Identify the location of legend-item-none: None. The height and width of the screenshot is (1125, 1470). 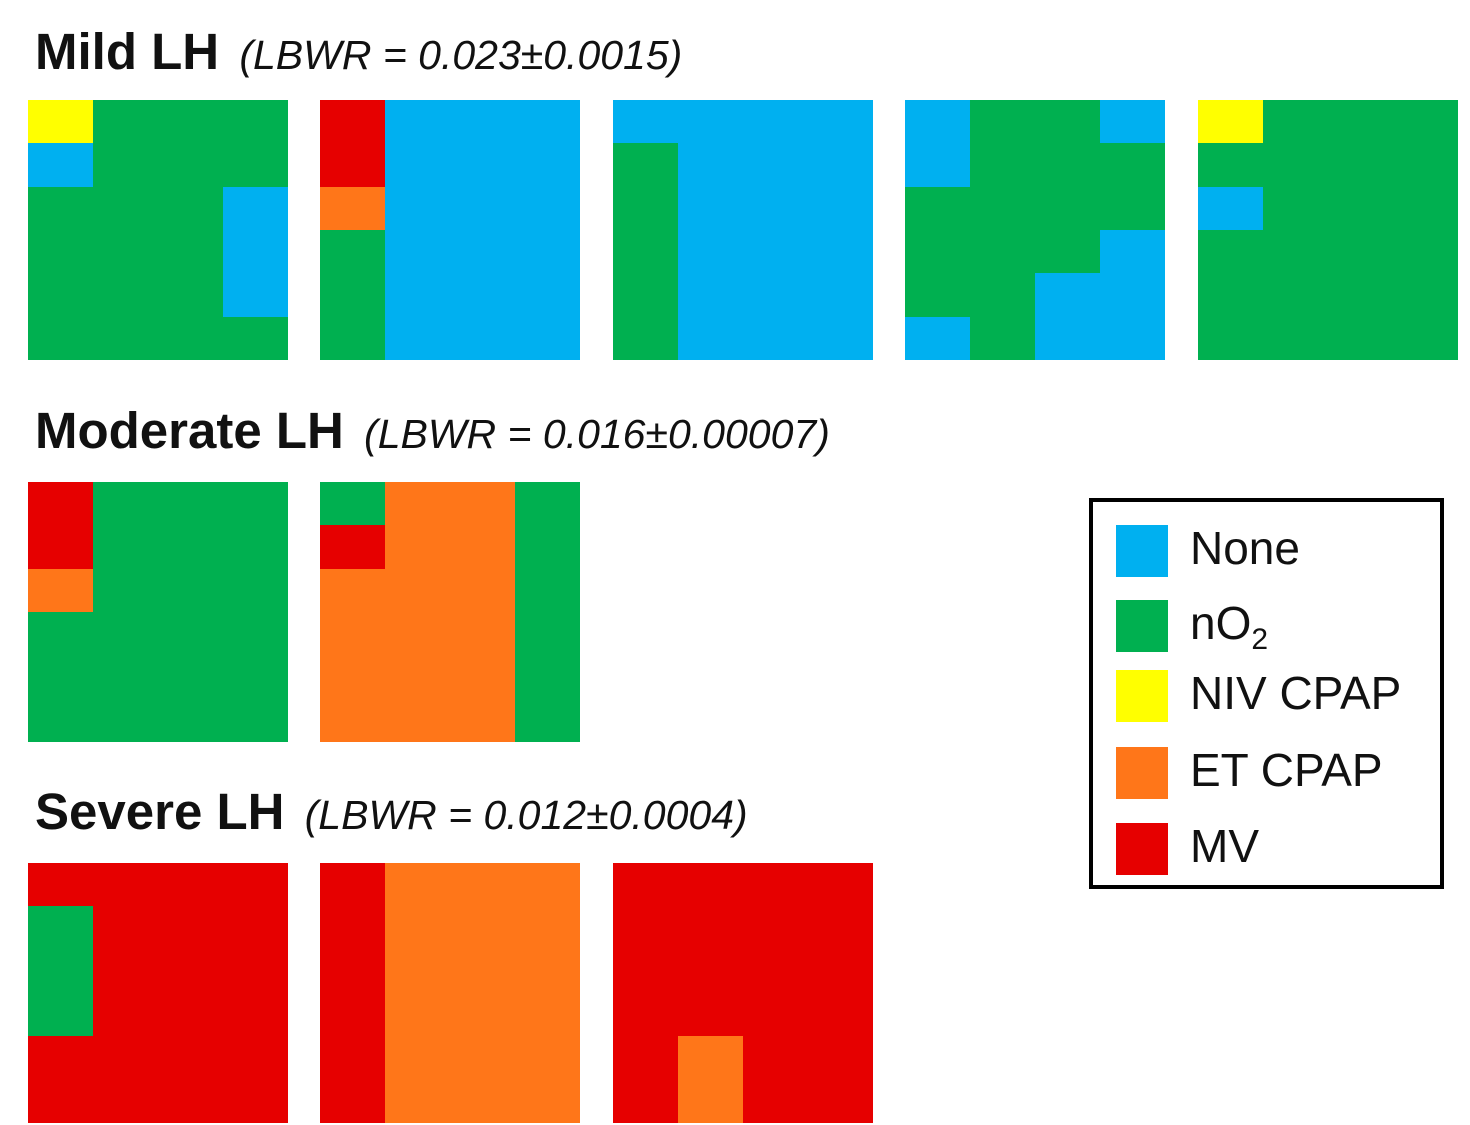
(1208, 549).